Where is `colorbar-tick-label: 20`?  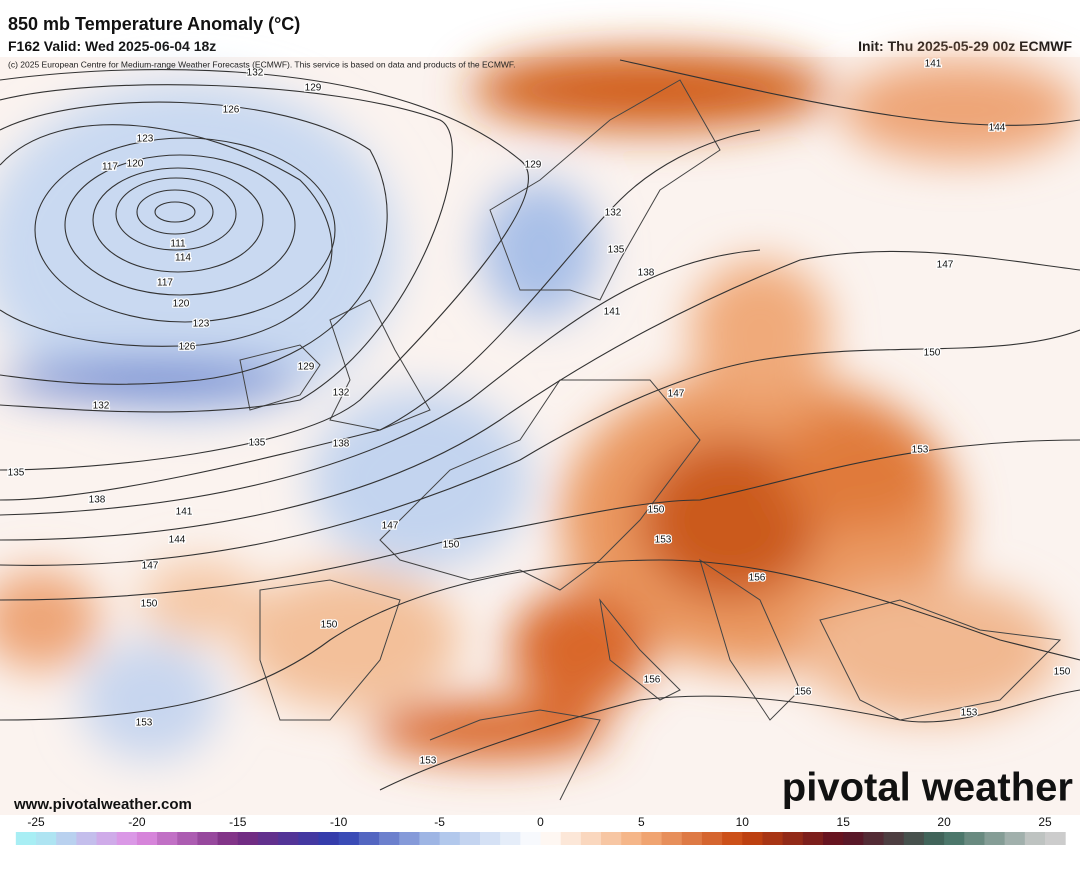
colorbar-tick-label: 20 is located at coordinates (944, 822).